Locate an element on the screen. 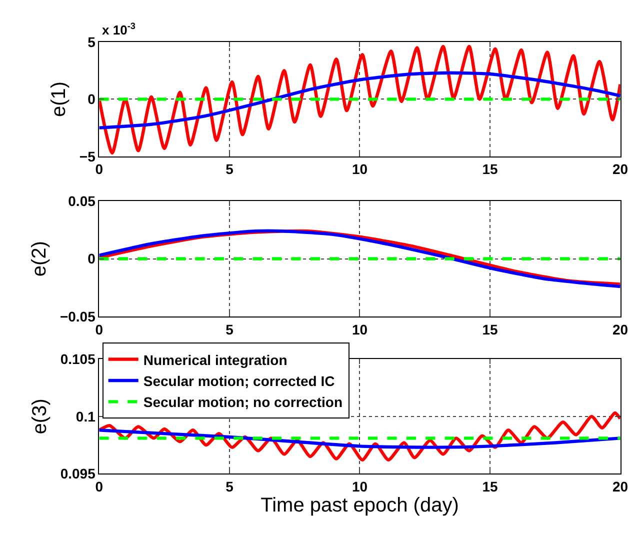 Image resolution: width=644 pixels, height=535 pixels. y-axis-title: e(2) is located at coordinates (39, 258).